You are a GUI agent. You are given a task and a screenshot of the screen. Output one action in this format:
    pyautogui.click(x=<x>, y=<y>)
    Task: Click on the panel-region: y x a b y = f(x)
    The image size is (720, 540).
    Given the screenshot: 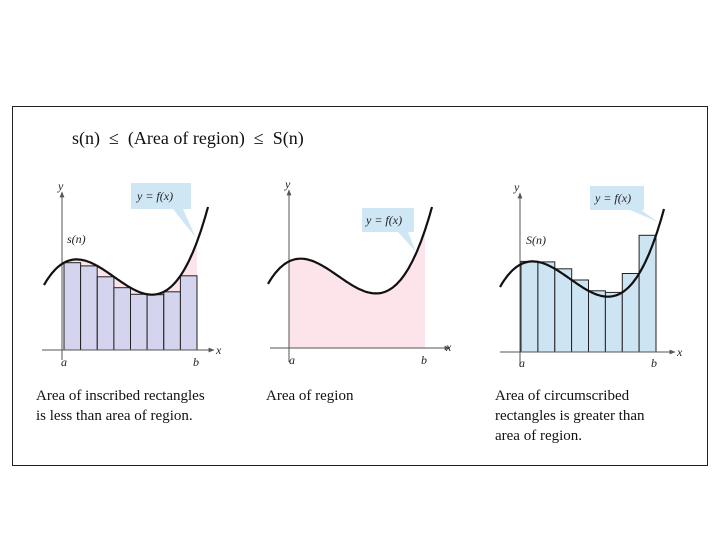 What is the action you would take?
    pyautogui.click(x=359, y=272)
    